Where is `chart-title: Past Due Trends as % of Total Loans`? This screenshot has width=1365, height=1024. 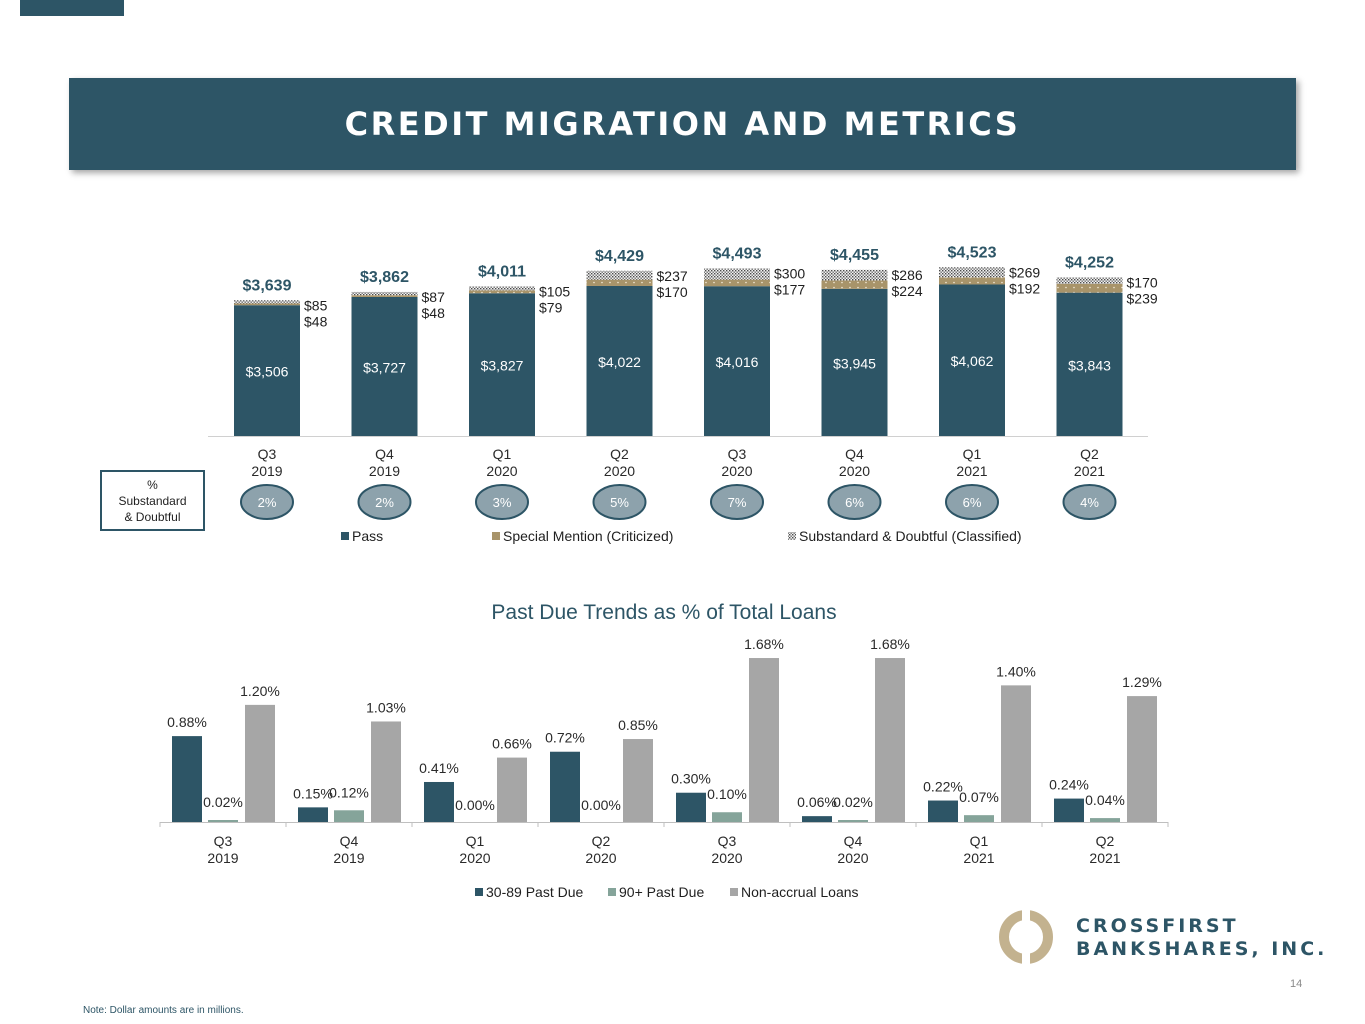 chart-title: Past Due Trends as % of Total Loans is located at coordinates (663, 612).